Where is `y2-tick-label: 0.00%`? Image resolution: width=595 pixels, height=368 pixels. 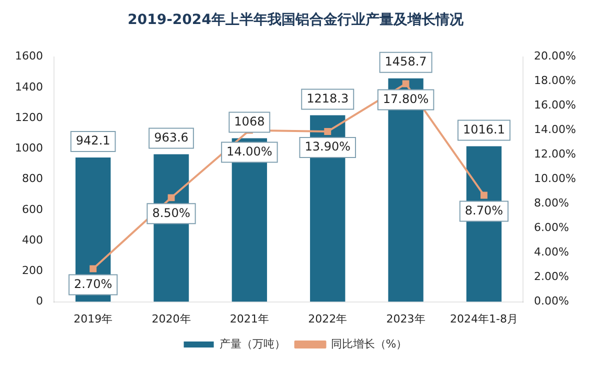 y2-tick-label: 0.00% is located at coordinates (552, 301).